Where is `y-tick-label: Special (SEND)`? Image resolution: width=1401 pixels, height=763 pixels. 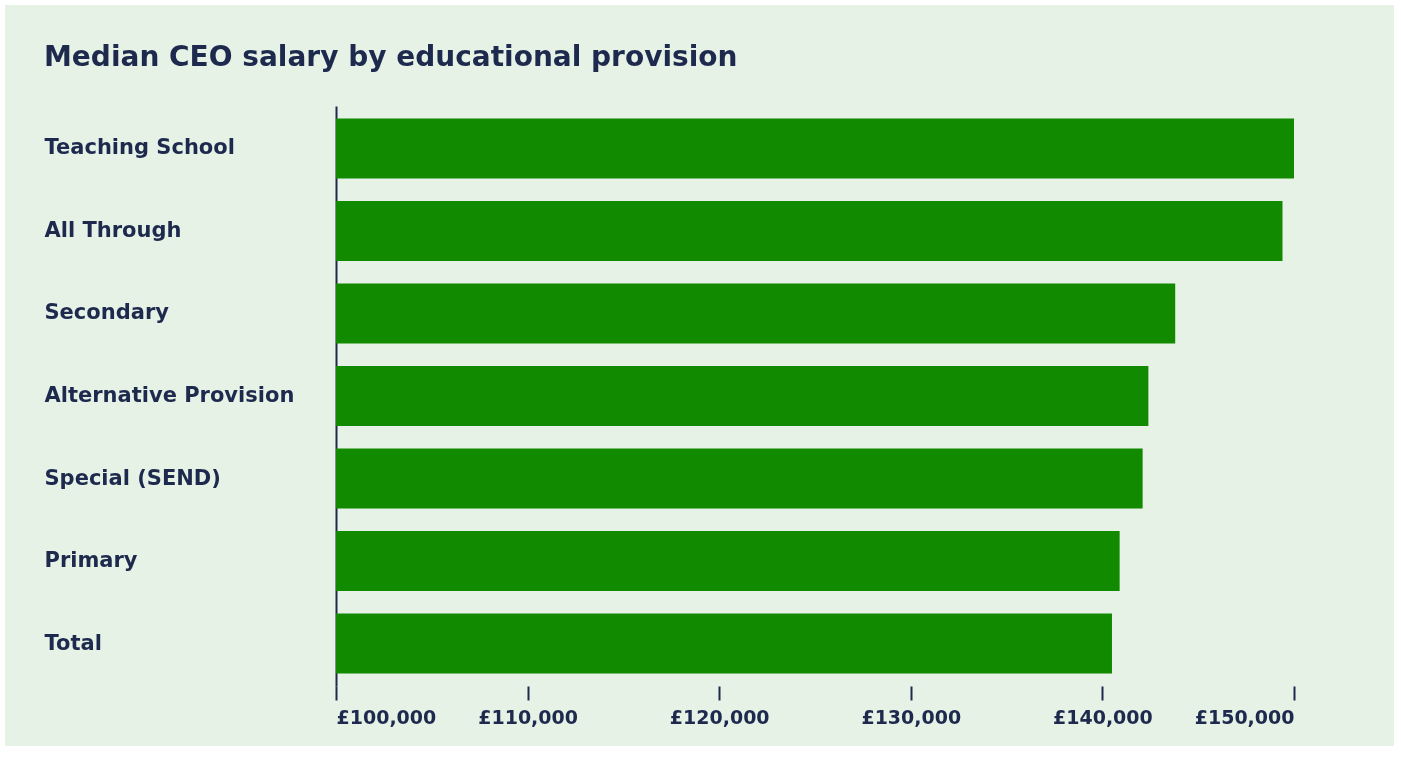 y-tick-label: Special (SEND) is located at coordinates (132, 477).